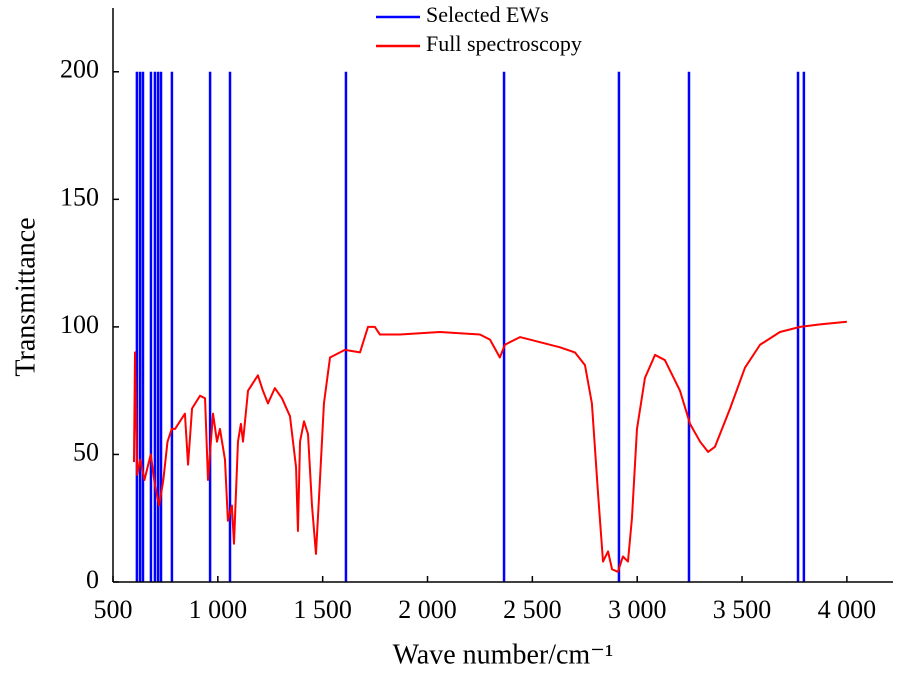  Describe the element at coordinates (532, 609) in the screenshot. I see `x-tick-label: 2 500` at that location.